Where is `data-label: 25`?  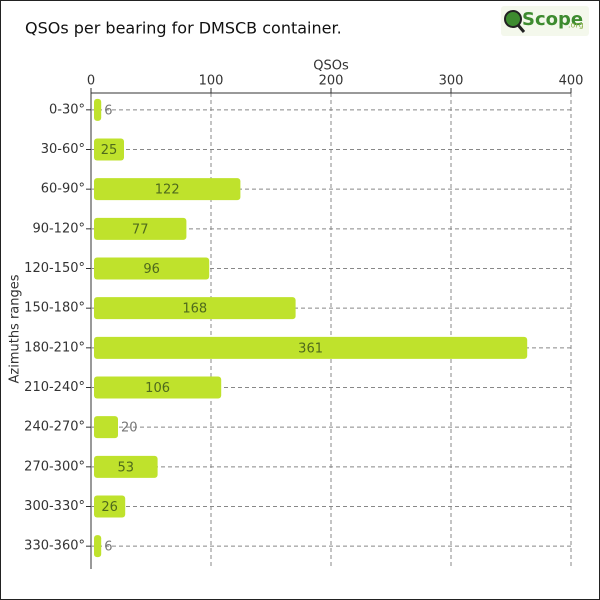
data-label: 25 is located at coordinates (109, 150).